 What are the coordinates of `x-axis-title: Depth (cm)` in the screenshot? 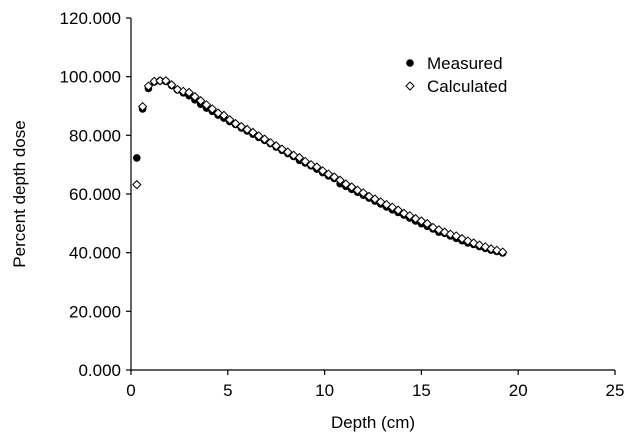 It's located at (373, 422).